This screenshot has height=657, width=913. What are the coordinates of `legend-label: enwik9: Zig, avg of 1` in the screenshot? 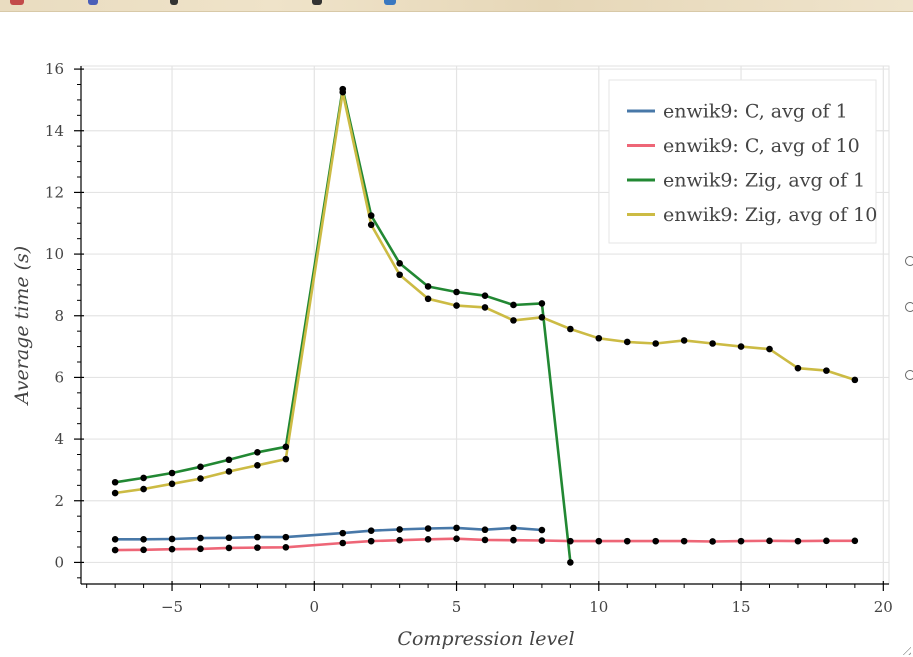 It's located at (764, 181).